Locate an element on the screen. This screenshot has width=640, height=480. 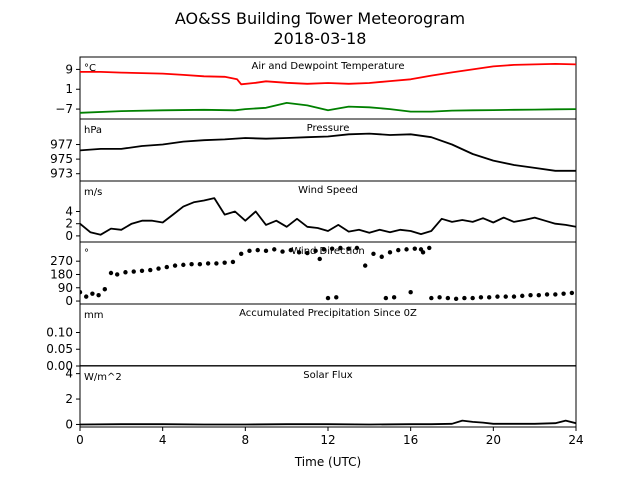
panel-title: Air and Dewpoint Temperature is located at coordinates (328, 66).